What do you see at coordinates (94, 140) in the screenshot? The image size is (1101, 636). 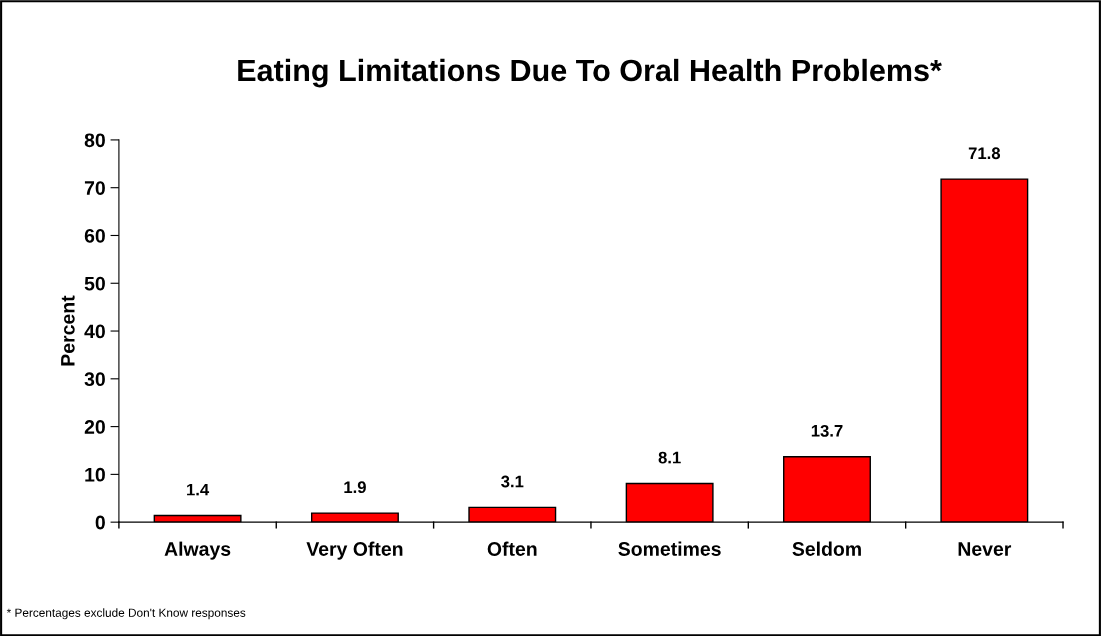 I see `y-tick-label: 80` at bounding box center [94, 140].